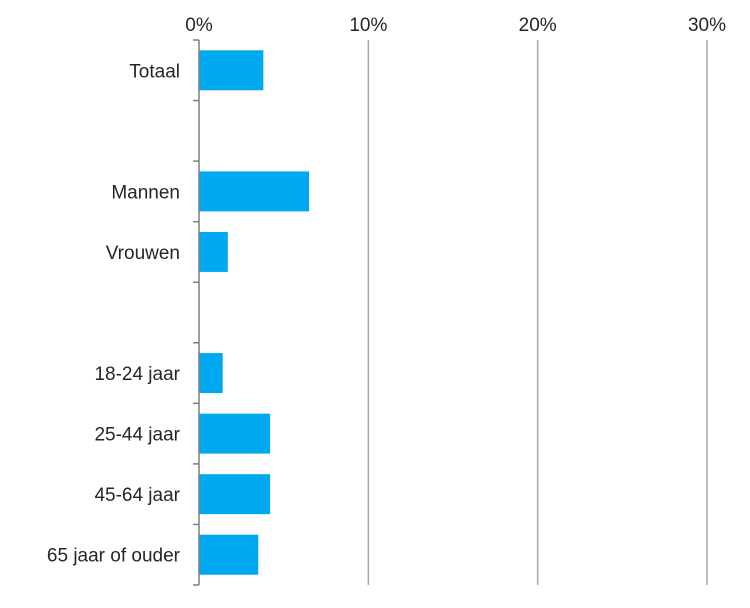 This screenshot has width=750, height=608. What do you see at coordinates (137, 374) in the screenshot?
I see `category-label: 18-24 jaar` at bounding box center [137, 374].